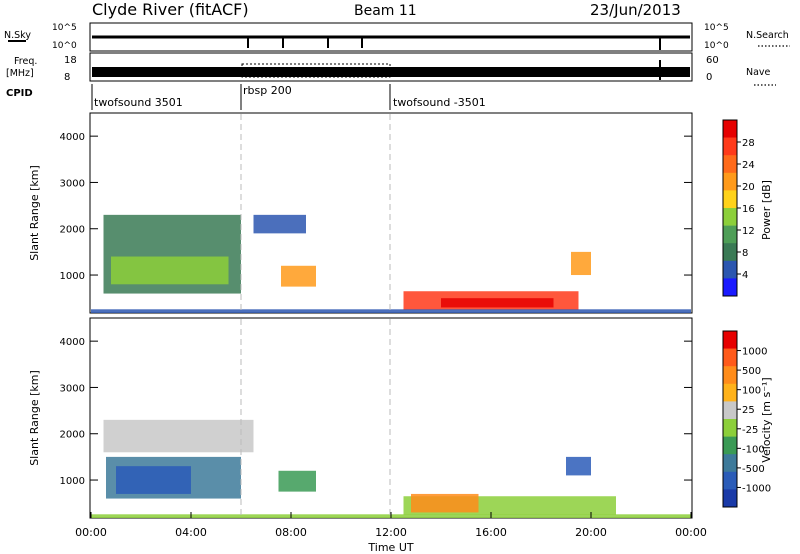  What do you see at coordinates (454, 43) in the screenshot?
I see `nsky-spikes` at bounding box center [454, 43].